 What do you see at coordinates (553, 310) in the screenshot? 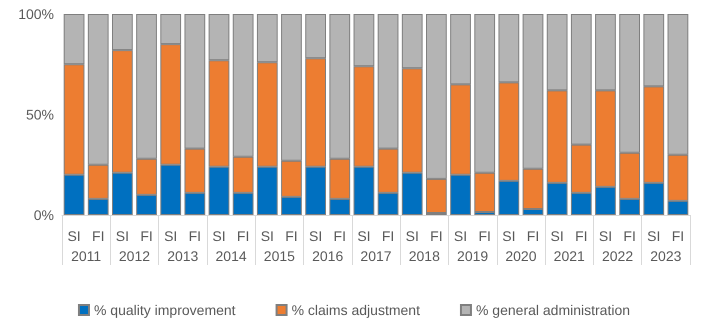
I see `legend-label: % general administration` at bounding box center [553, 310].